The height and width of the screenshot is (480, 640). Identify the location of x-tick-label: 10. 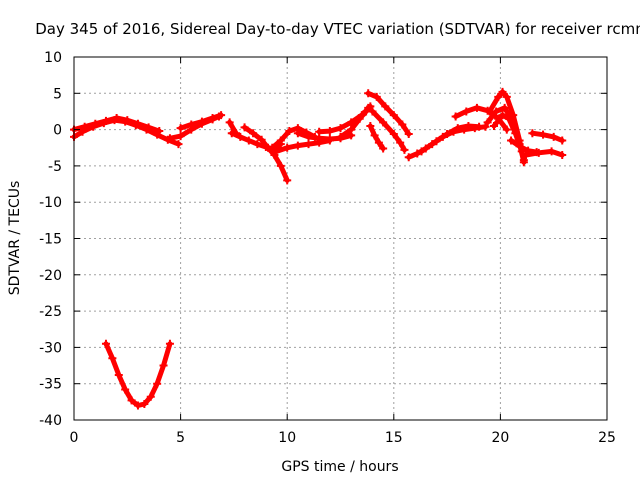
(287, 438).